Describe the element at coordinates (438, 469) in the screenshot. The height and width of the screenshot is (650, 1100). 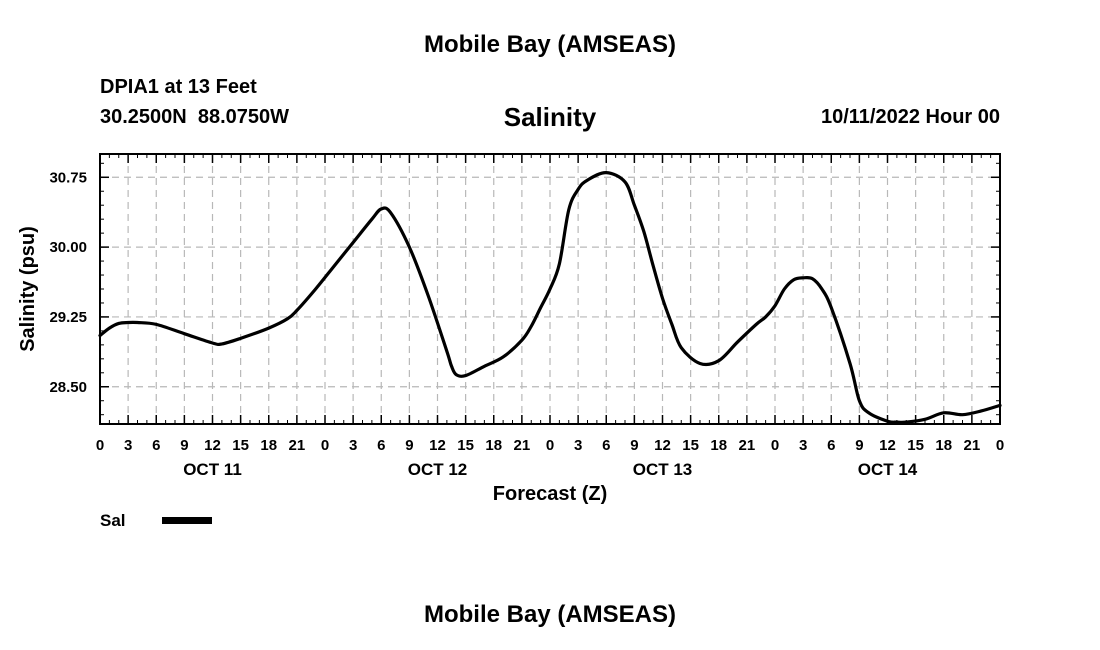
I see `date-label: OCT 12` at that location.